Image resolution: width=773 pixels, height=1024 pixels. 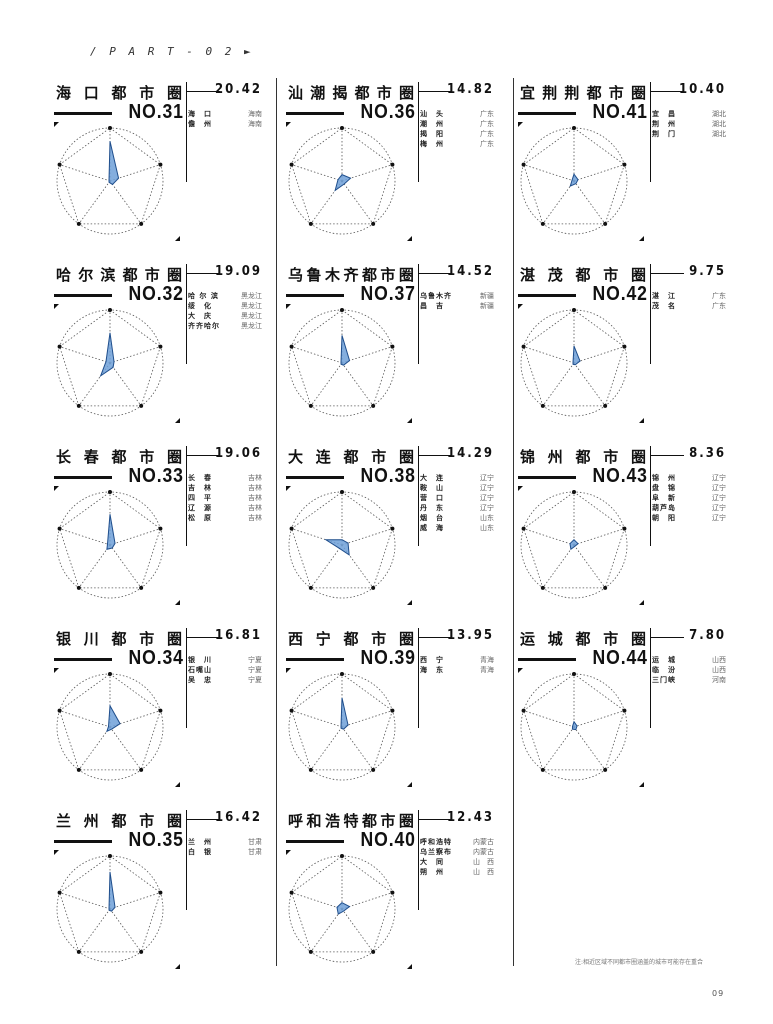 I want to click on city-name: 锦 州, so click(x=664, y=478).